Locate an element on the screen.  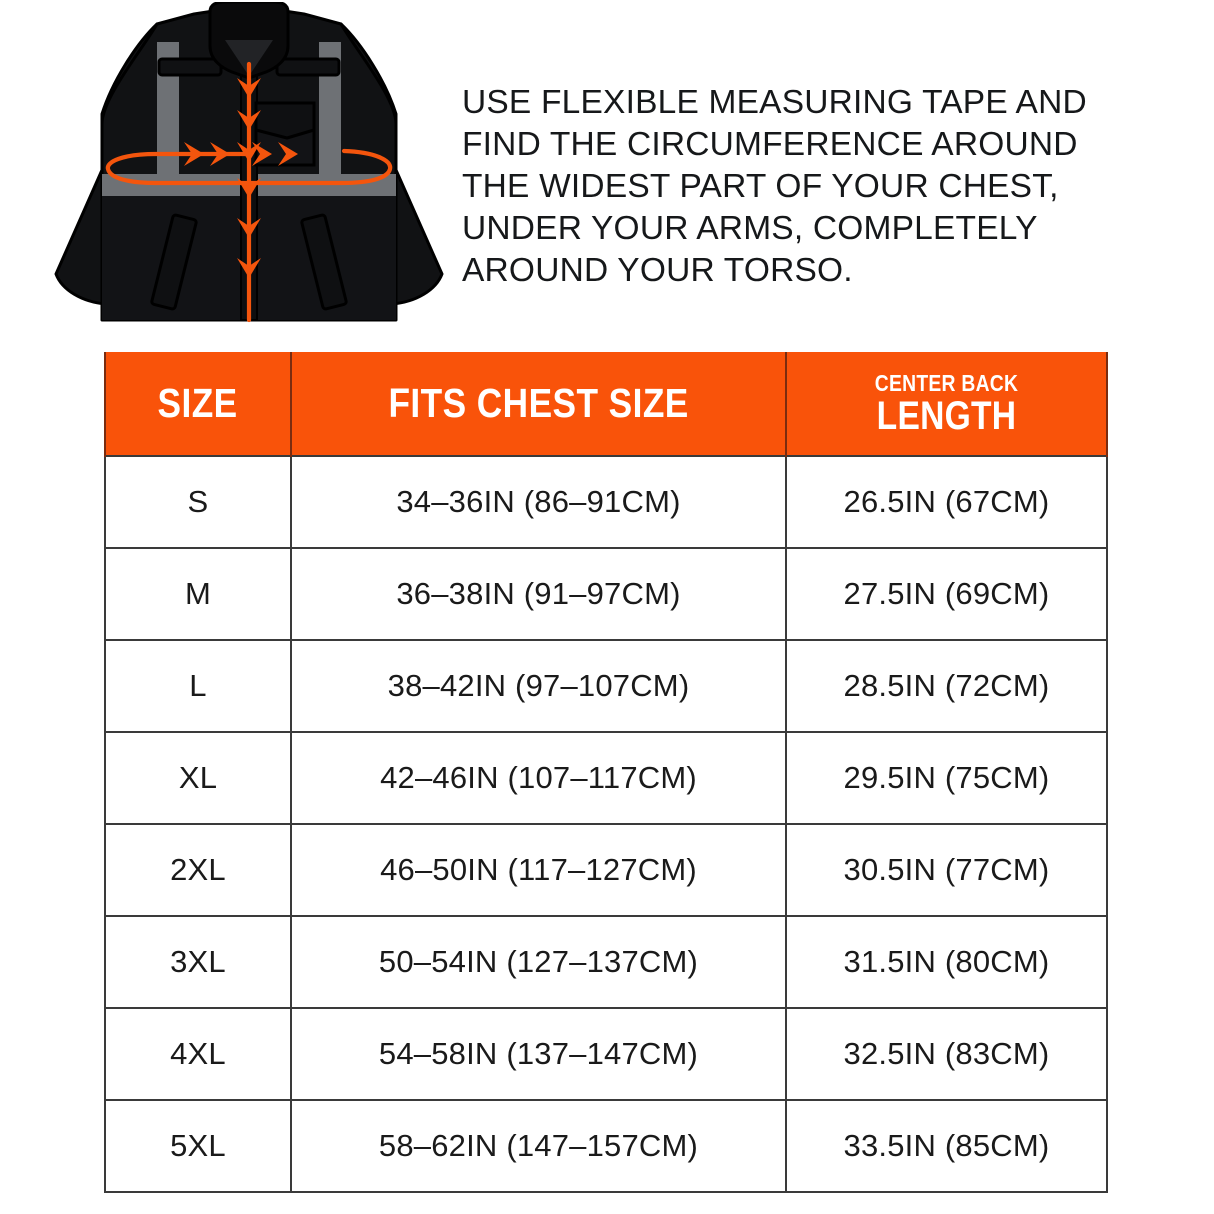
cell-size: 5XL is located at coordinates (198, 1146).